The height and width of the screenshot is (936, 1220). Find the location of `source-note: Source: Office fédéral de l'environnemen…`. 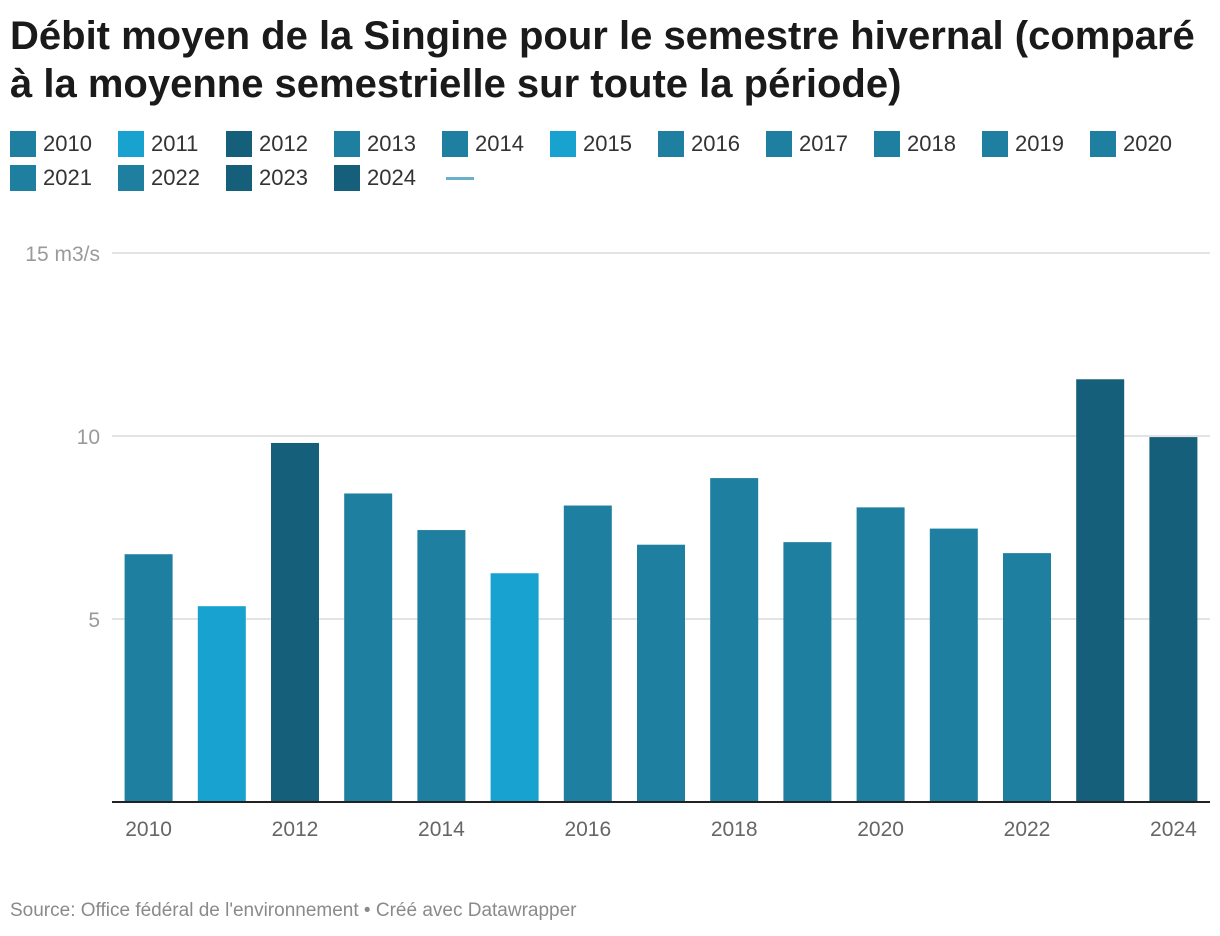

source-note: Source: Office fédéral de l'environnemen… is located at coordinates (293, 910).